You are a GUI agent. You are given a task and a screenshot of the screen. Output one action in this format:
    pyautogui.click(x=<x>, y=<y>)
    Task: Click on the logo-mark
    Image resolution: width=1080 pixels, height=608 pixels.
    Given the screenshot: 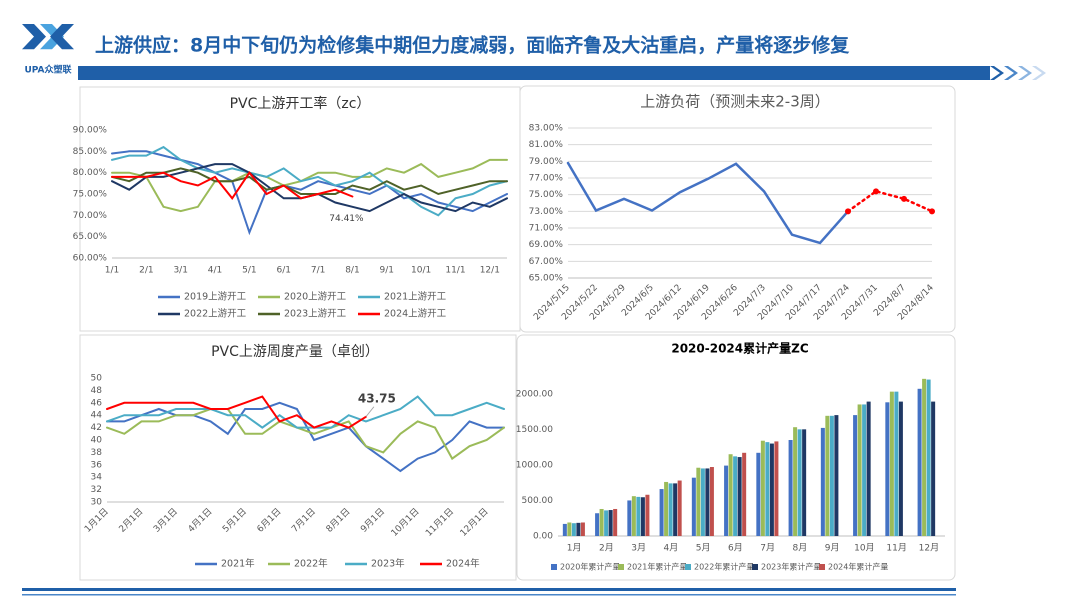 What is the action you would take?
    pyautogui.click(x=34, y=37)
    